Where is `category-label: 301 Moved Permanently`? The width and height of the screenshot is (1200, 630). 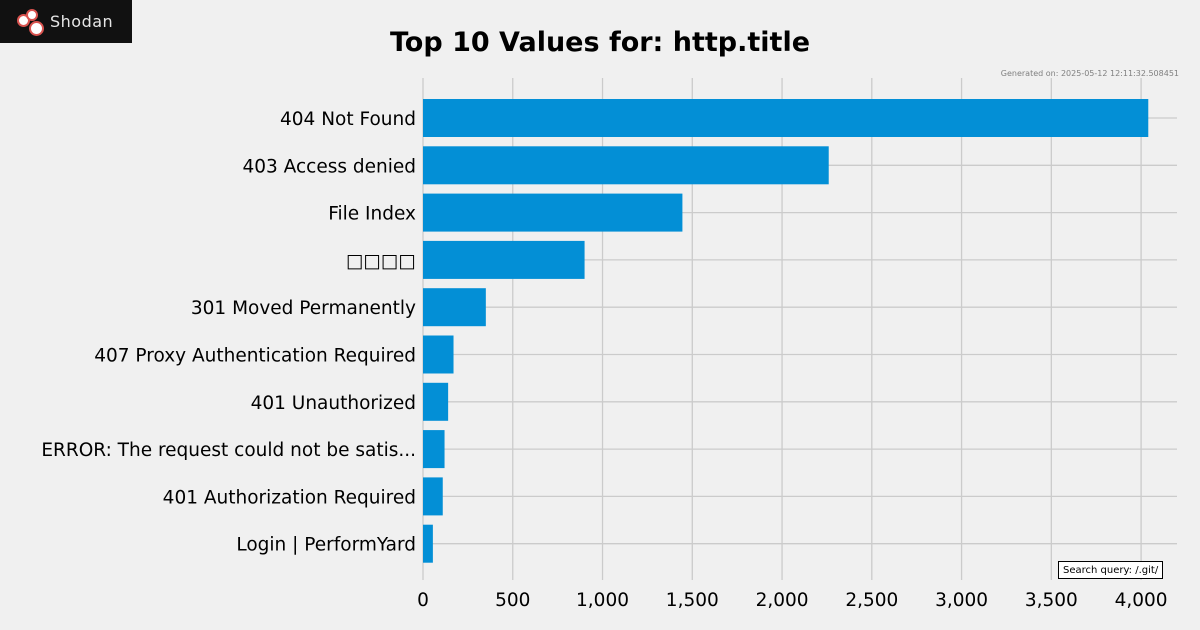
category-label: 301 Moved Permanently is located at coordinates (303, 308).